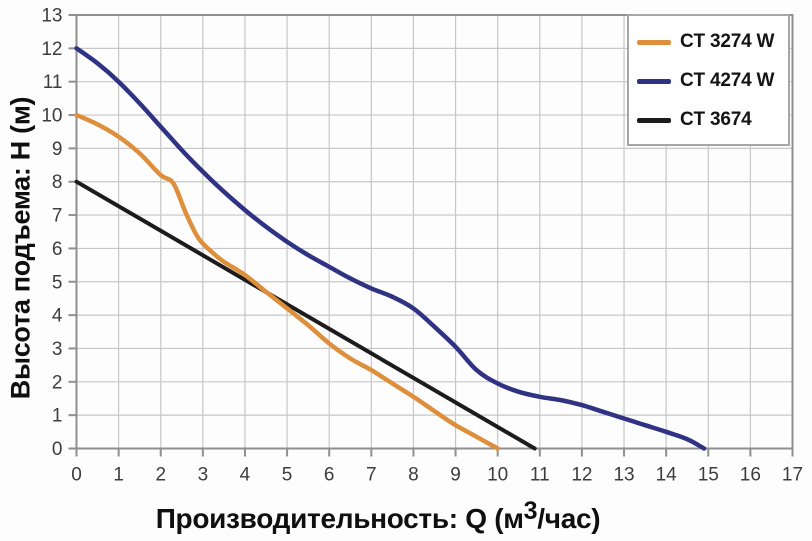  Describe the element at coordinates (51, 49) in the screenshot. I see `y-tick-label: 12` at that location.